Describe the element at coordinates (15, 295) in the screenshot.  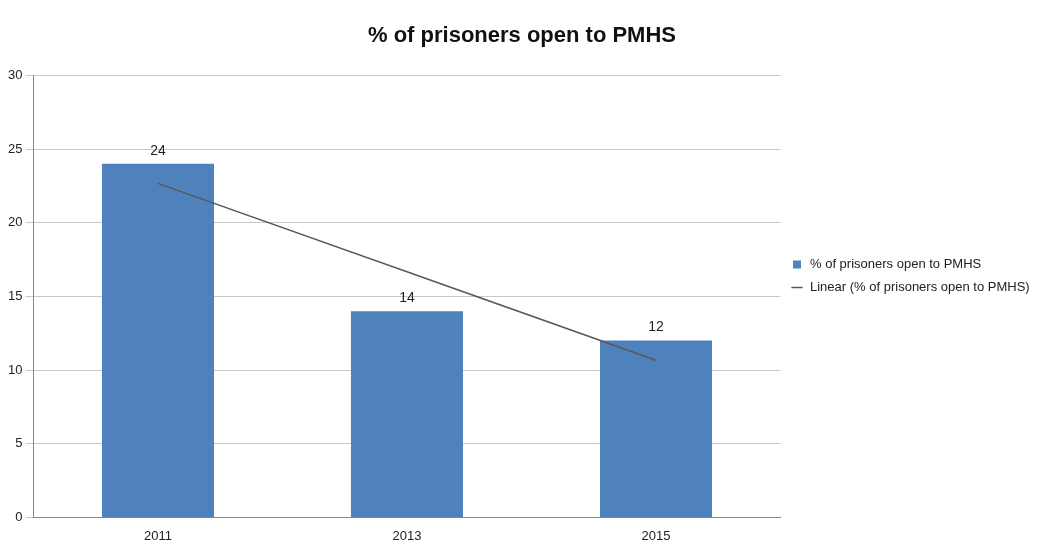
I see `y-tick-label: 15` at that location.